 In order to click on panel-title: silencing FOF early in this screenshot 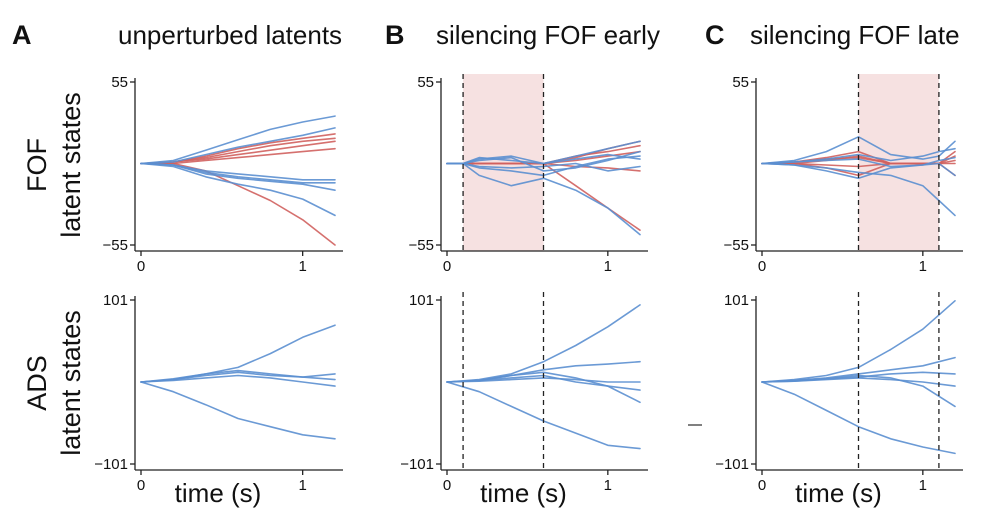, I will do `click(548, 35)`.